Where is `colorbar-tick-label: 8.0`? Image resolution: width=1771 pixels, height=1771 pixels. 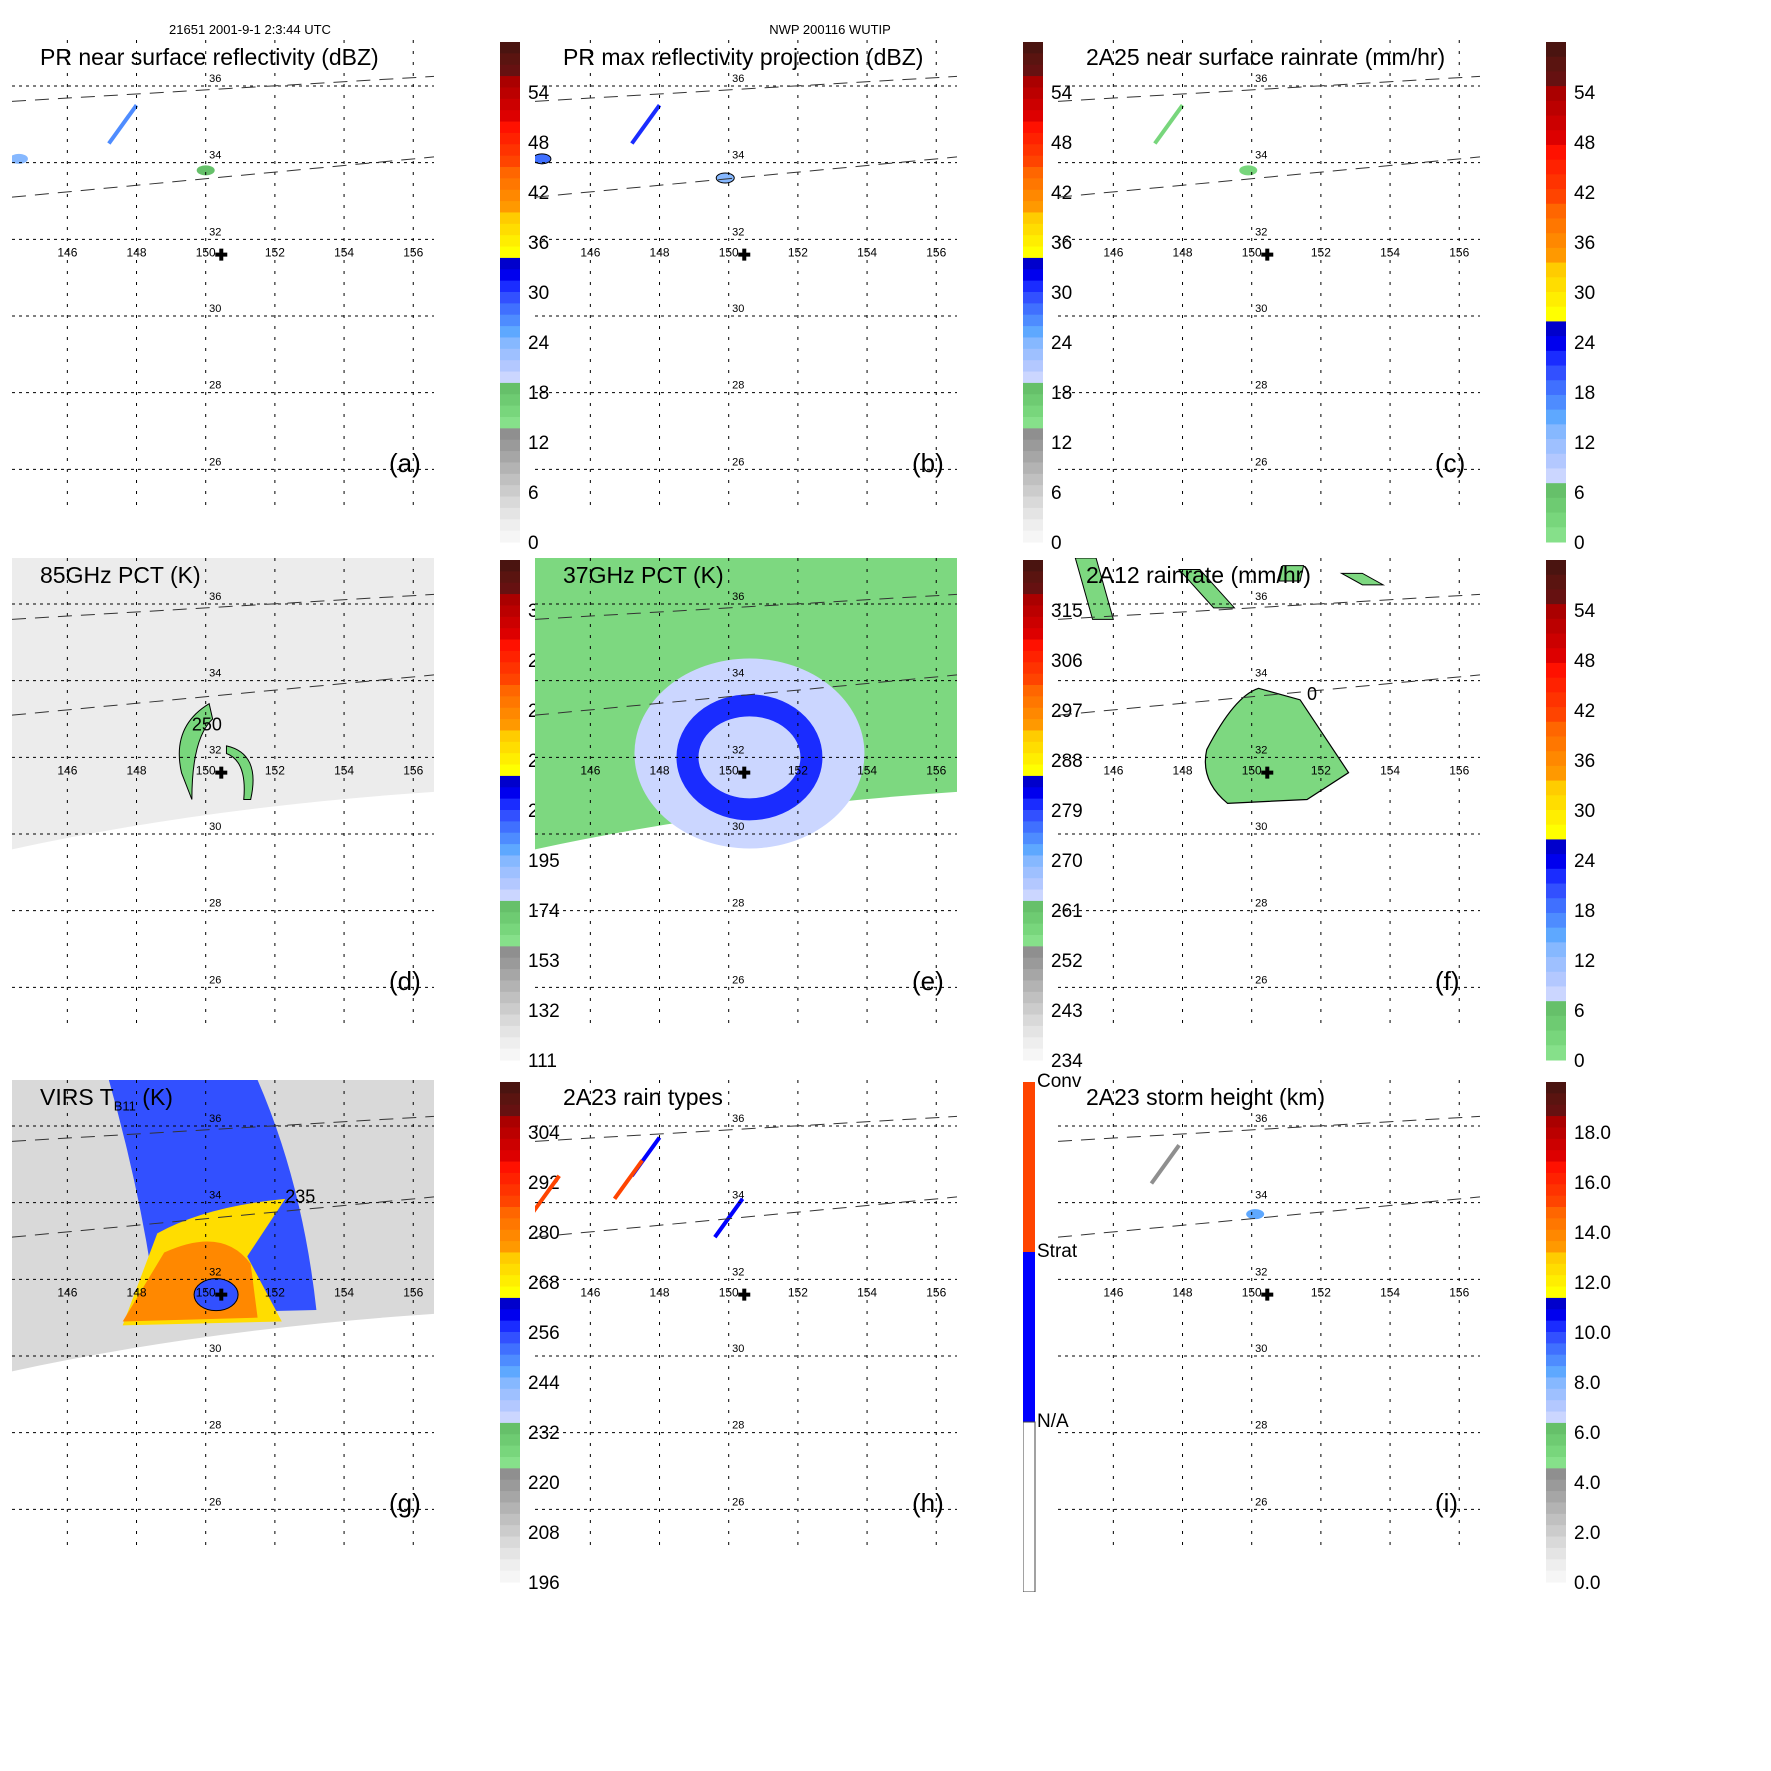 colorbar-tick-label: 8.0 is located at coordinates (1587, 1383).